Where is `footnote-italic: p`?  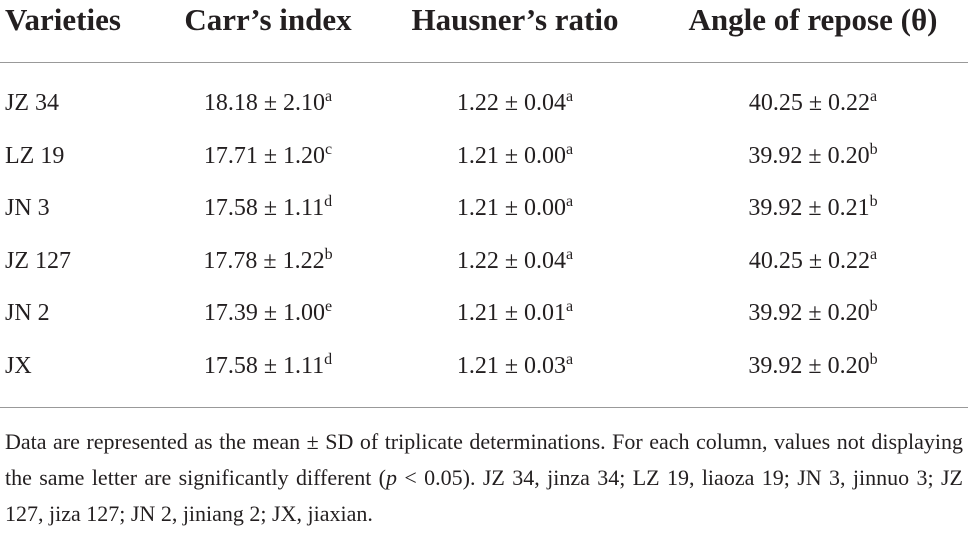
footnote-italic: p is located at coordinates (391, 477).